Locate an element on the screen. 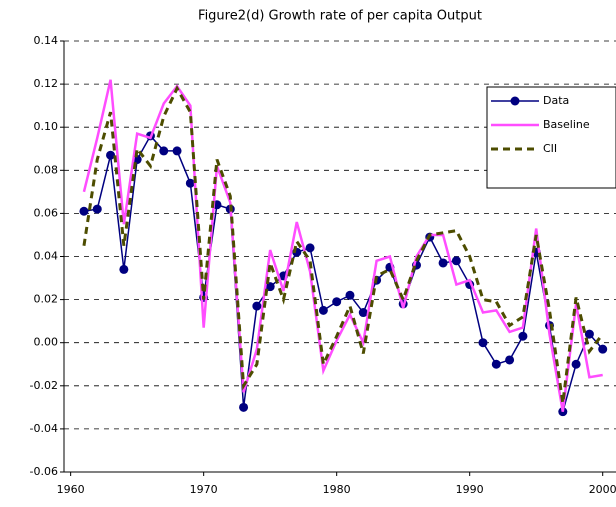  y-tick-label: 0.04 is located at coordinates (46, 256).